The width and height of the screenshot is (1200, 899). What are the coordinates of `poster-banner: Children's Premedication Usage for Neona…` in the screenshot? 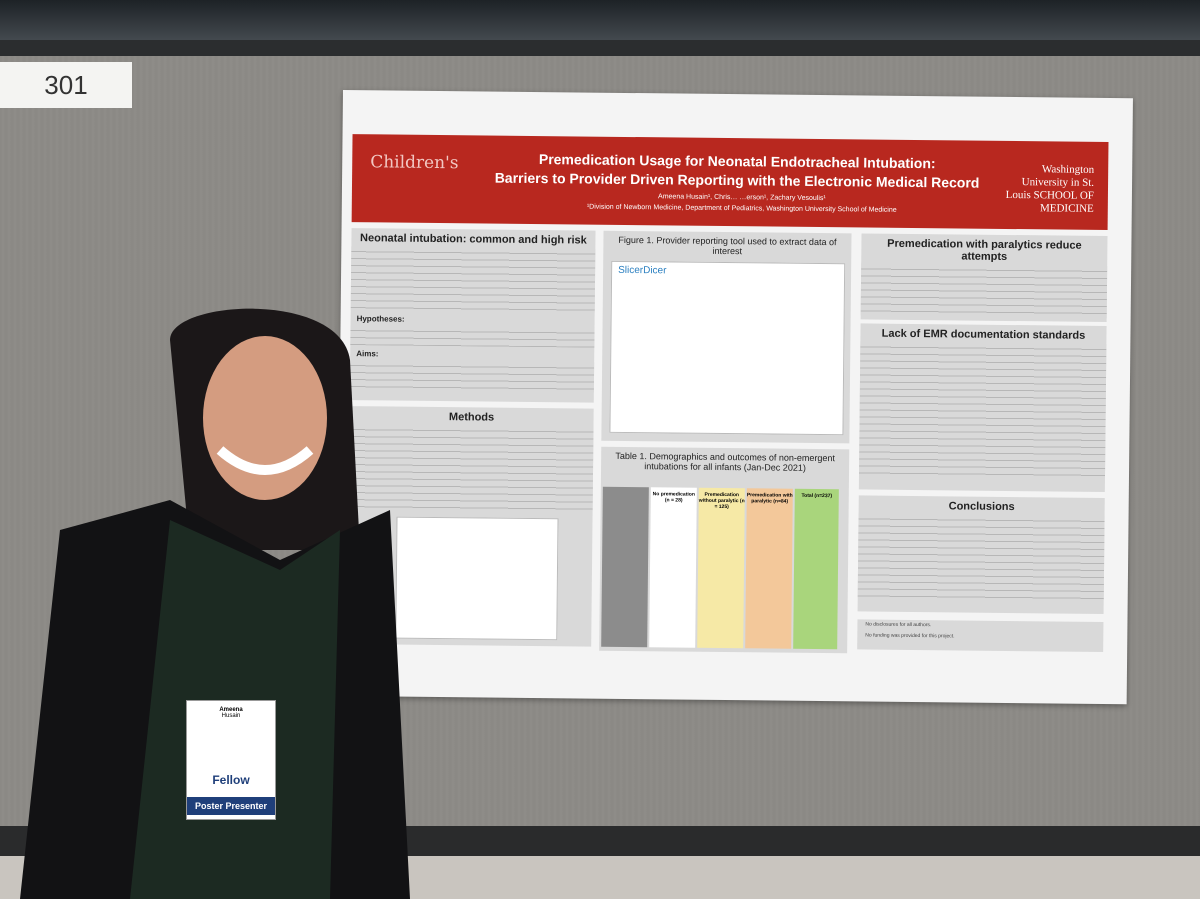 It's located at (730, 182).